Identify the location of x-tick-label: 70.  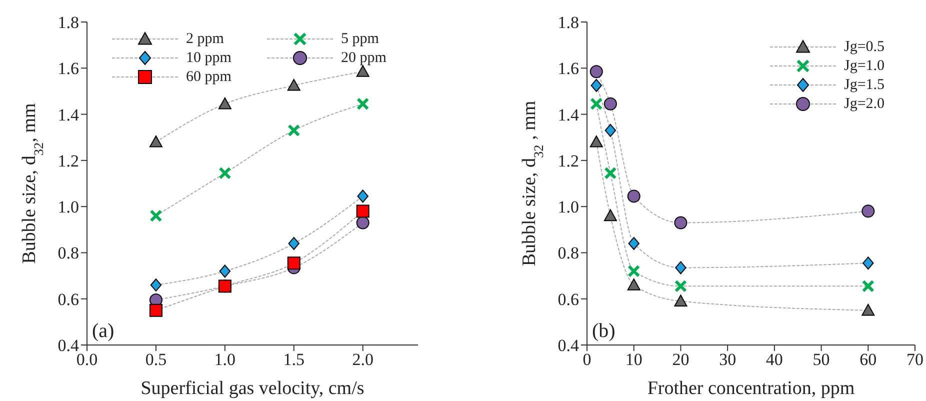
(915, 360).